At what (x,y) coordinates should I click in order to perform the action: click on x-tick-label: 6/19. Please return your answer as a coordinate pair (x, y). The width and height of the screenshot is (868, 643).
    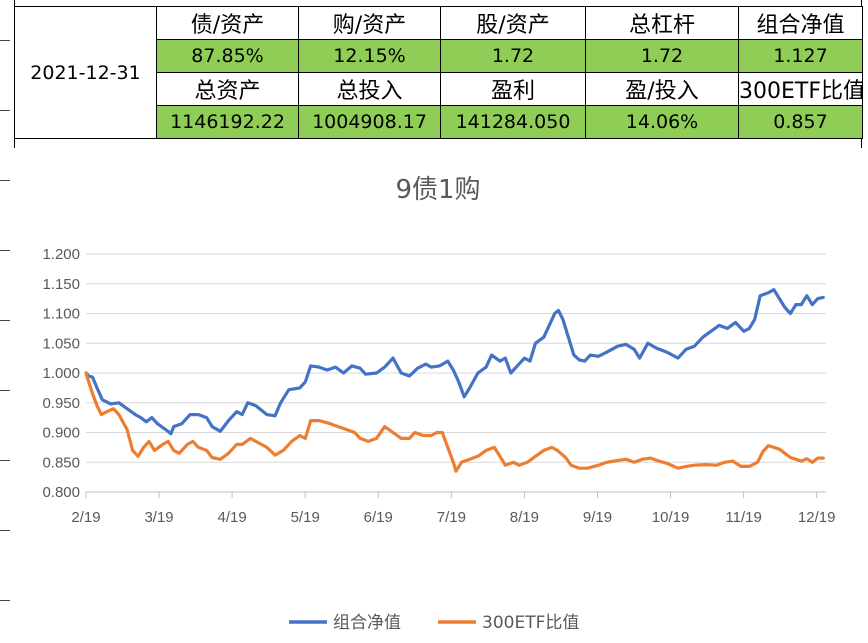
    Looking at the image, I should click on (378, 517).